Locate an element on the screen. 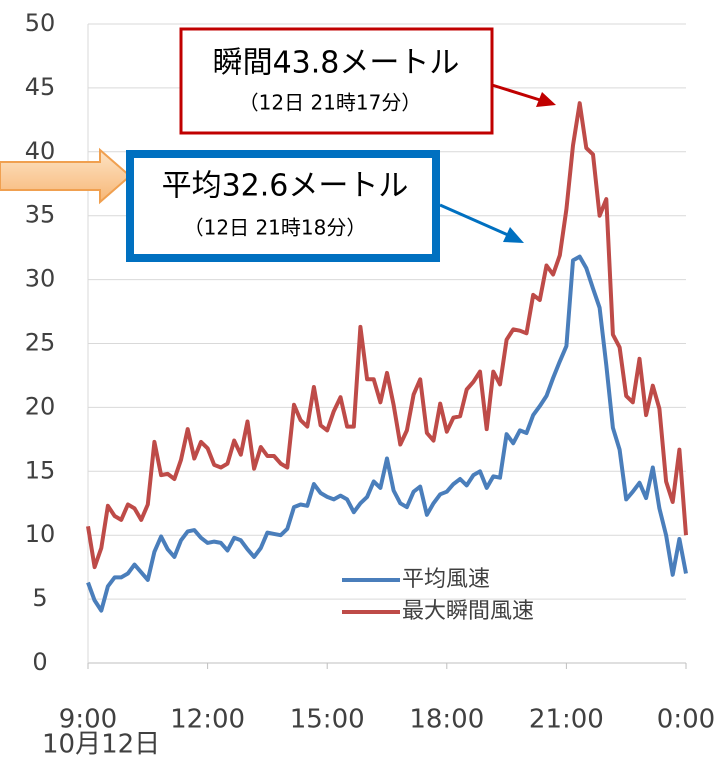 This screenshot has width=725, height=774. x-axis-label: 10月12日 is located at coordinates (101, 745).